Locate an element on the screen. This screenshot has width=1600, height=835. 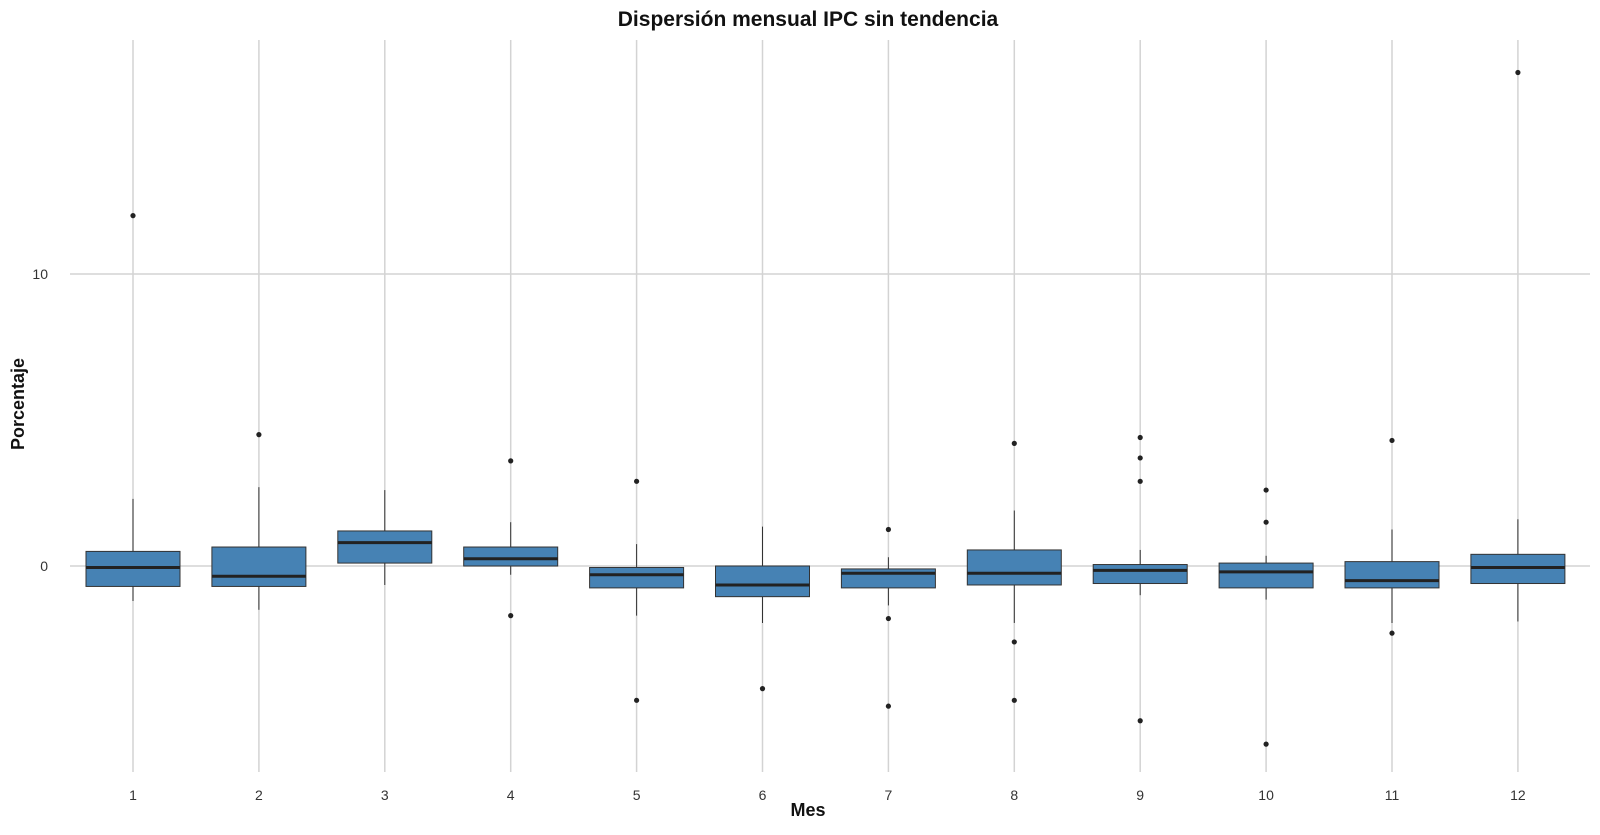
x-tick-label: 7 is located at coordinates (889, 795).